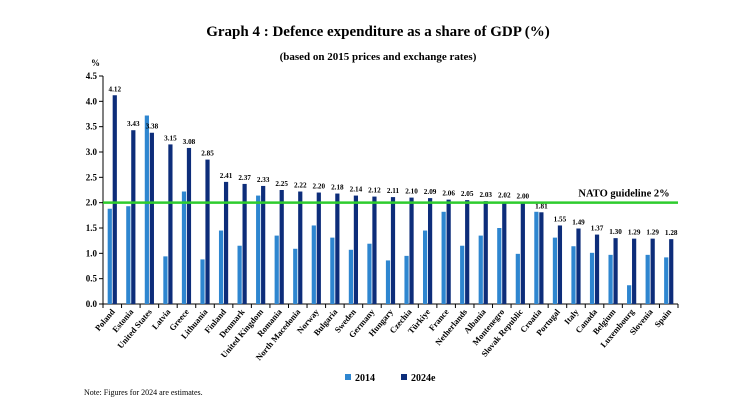  Describe the element at coordinates (92, 304) in the screenshot. I see `y-tick-label: 0.0` at that location.